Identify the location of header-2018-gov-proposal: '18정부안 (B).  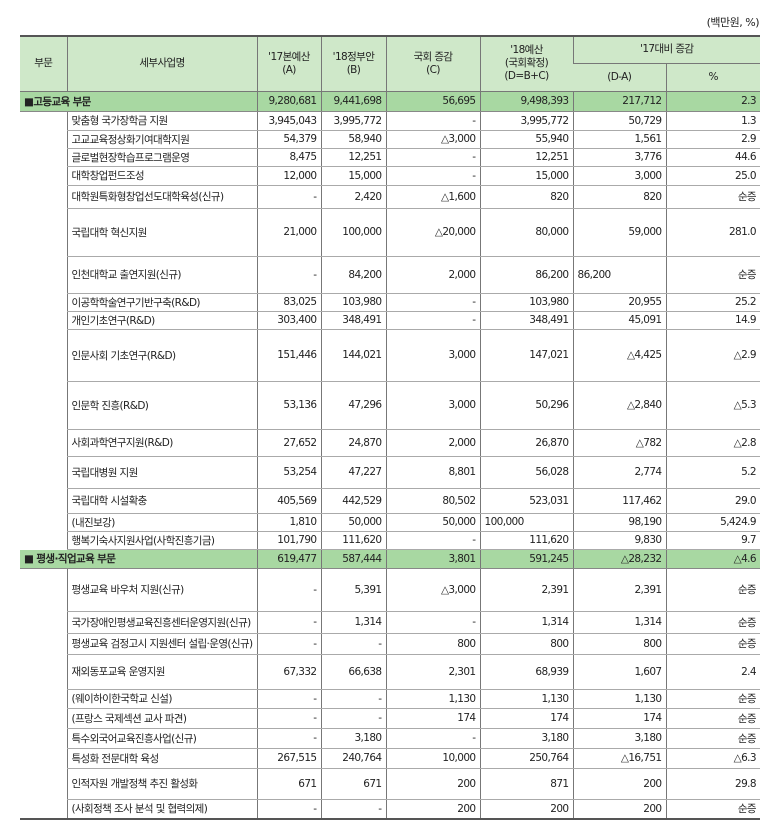
(353, 63).